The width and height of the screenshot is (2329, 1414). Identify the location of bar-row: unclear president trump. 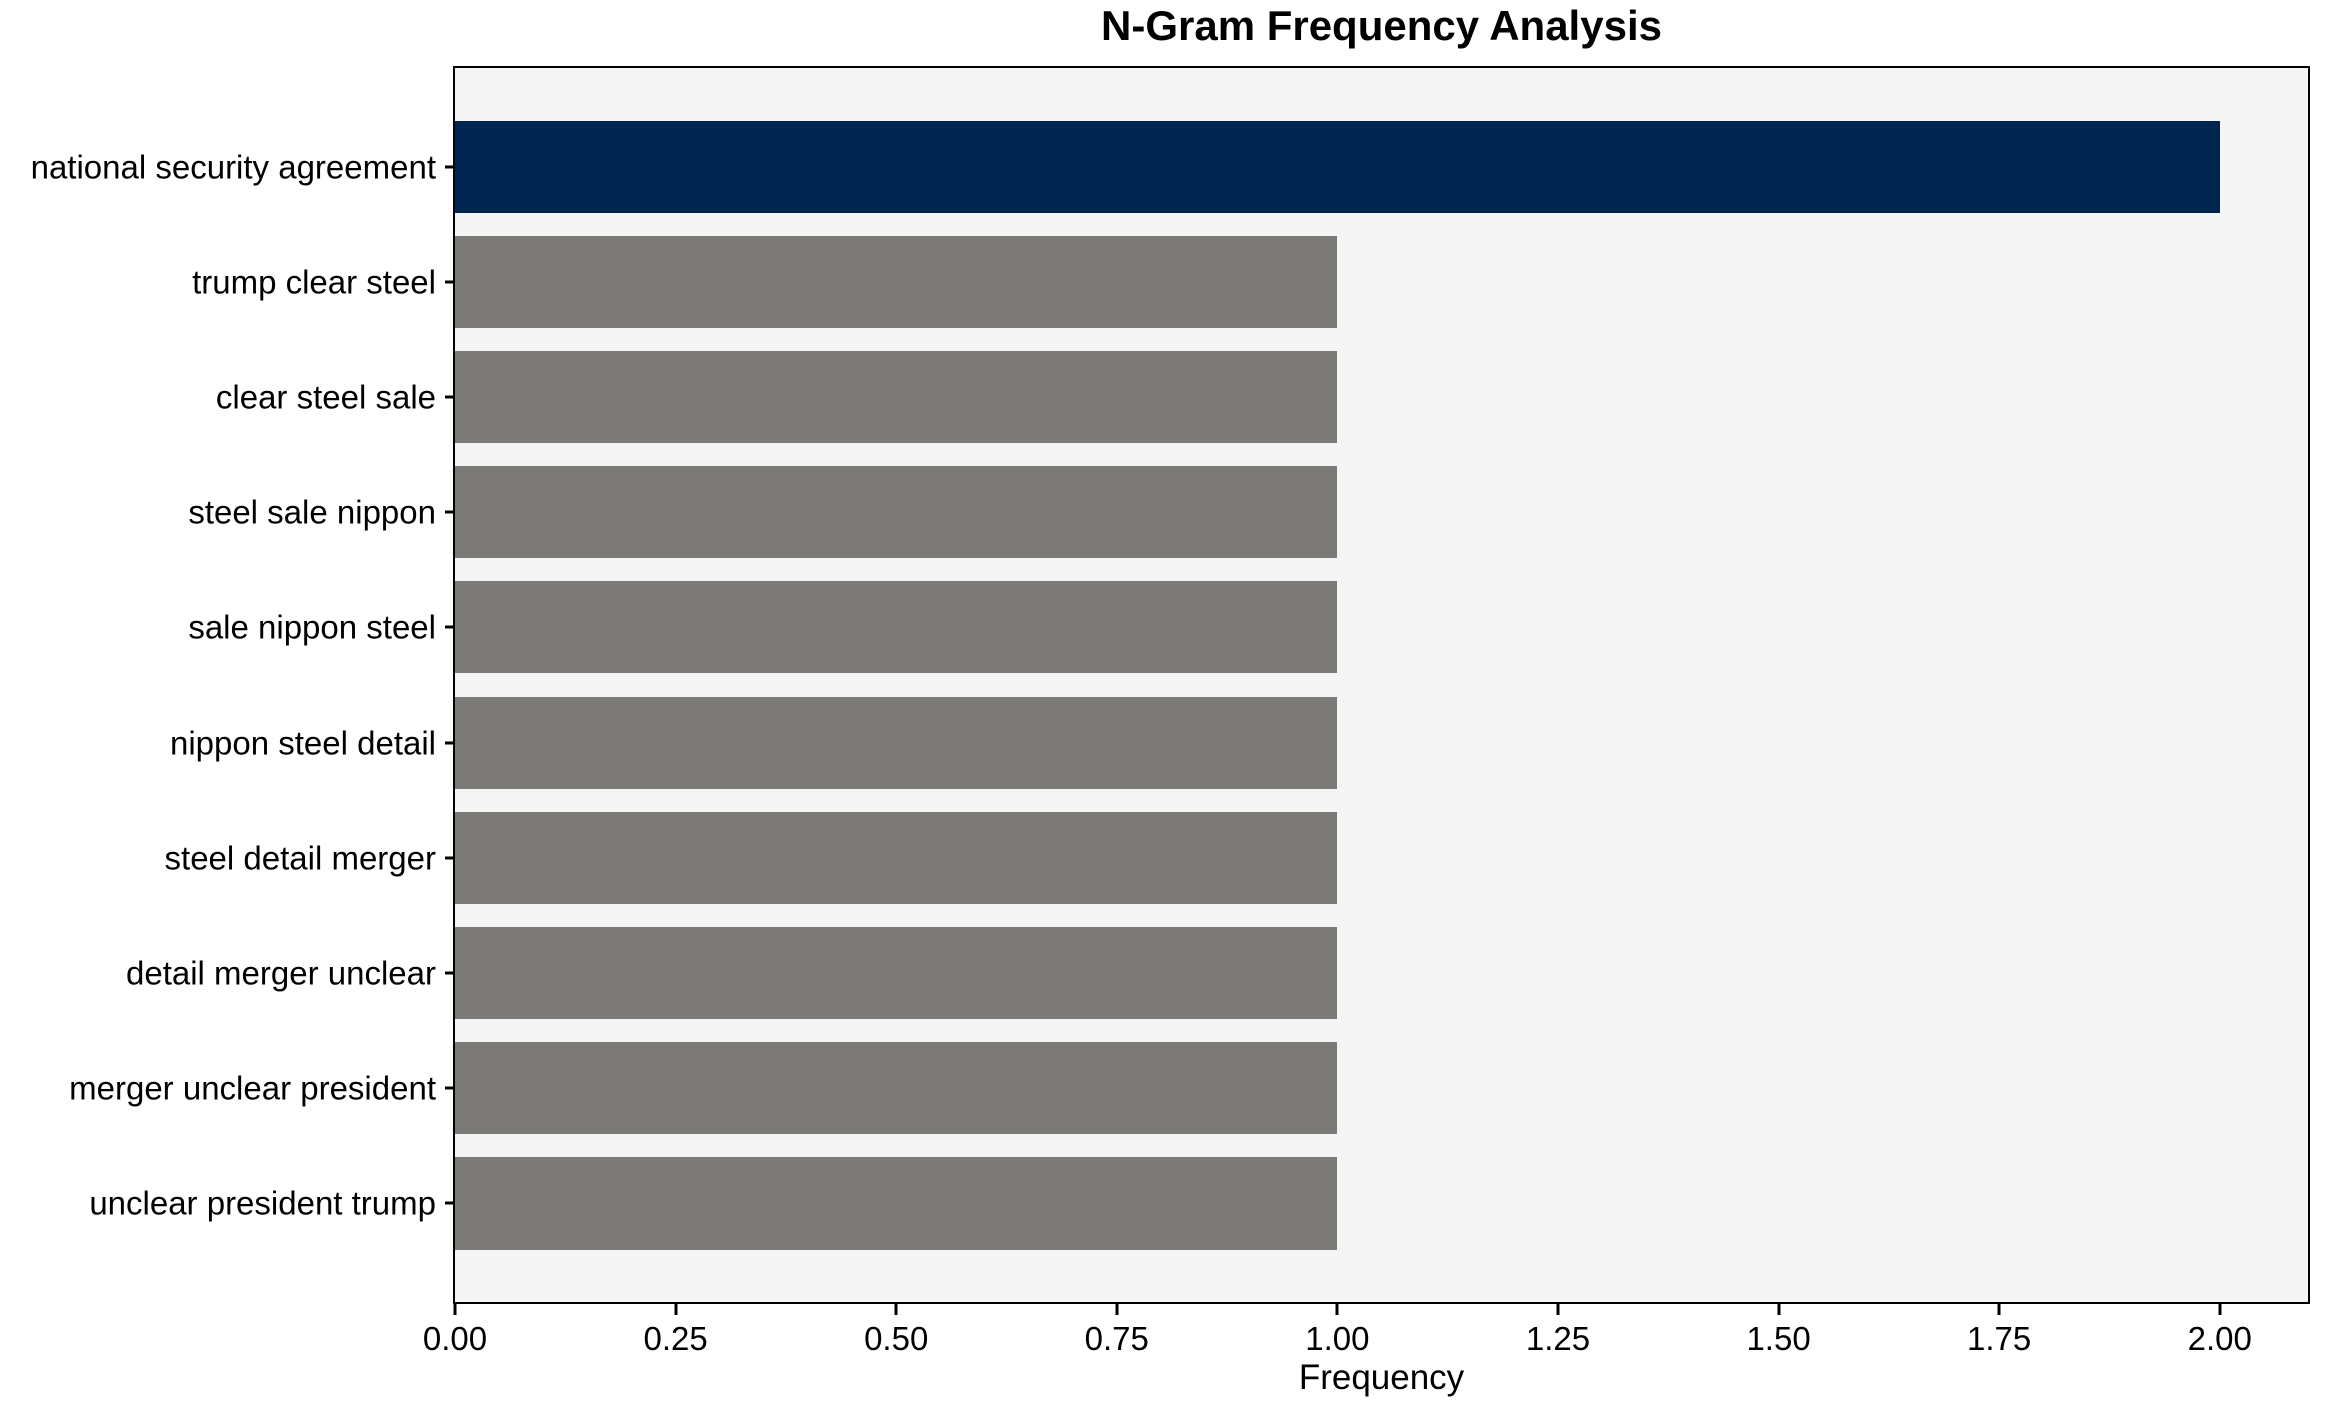
(1198, 1203).